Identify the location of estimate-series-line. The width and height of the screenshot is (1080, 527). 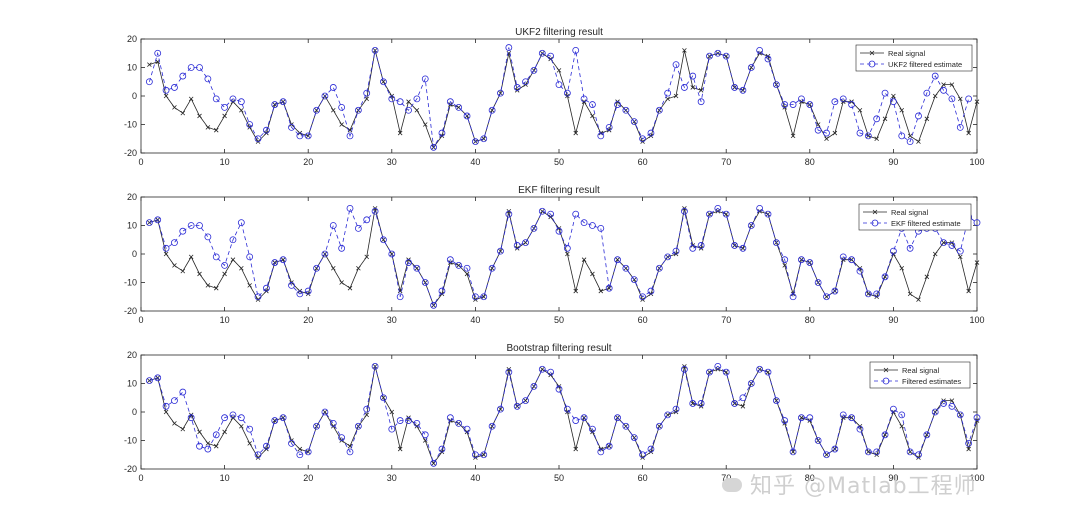
(563, 257).